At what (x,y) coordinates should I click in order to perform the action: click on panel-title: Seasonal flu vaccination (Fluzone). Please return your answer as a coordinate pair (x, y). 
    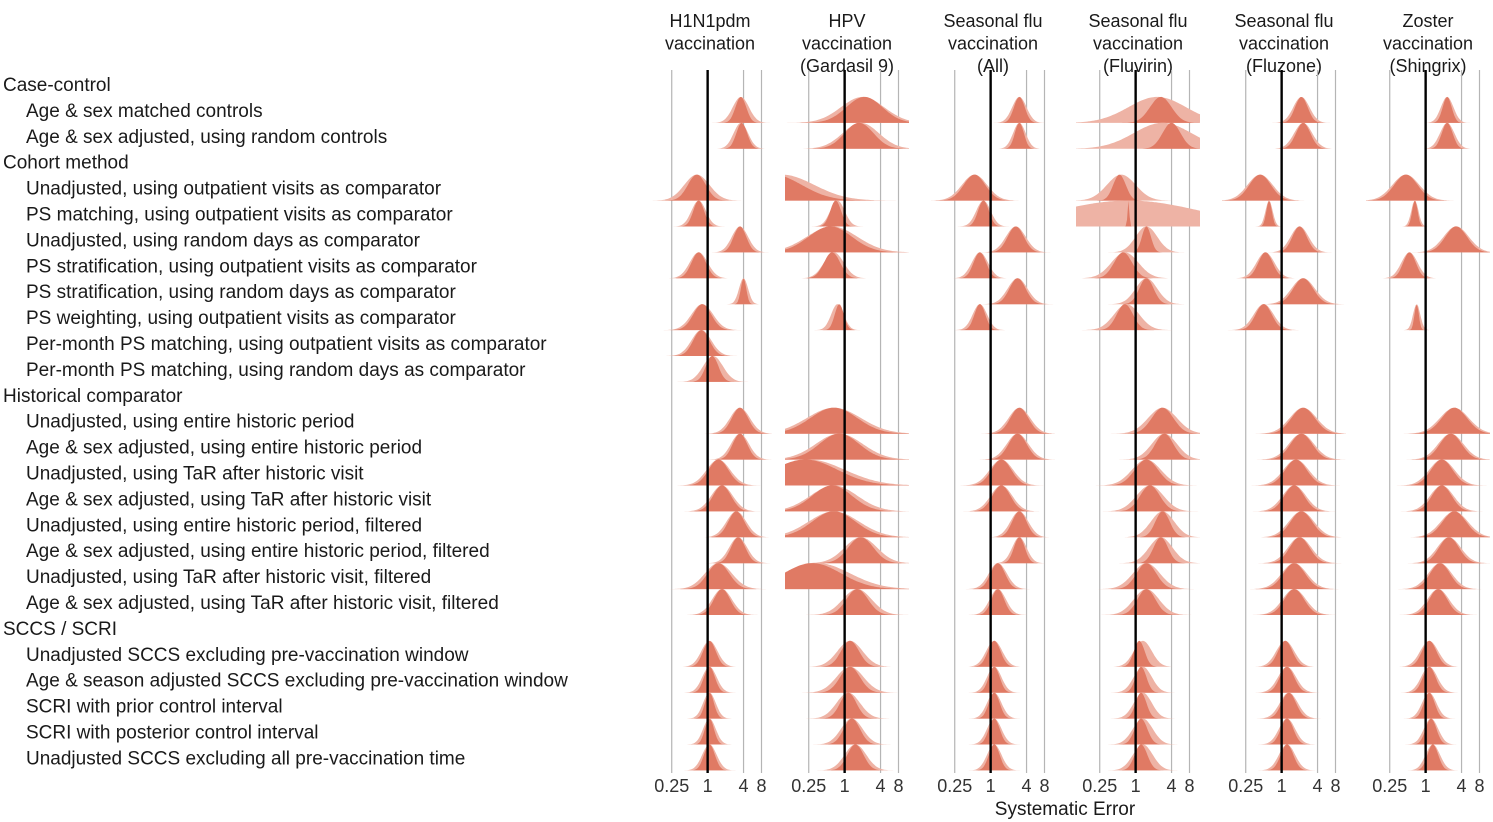
    Looking at the image, I should click on (1283, 43).